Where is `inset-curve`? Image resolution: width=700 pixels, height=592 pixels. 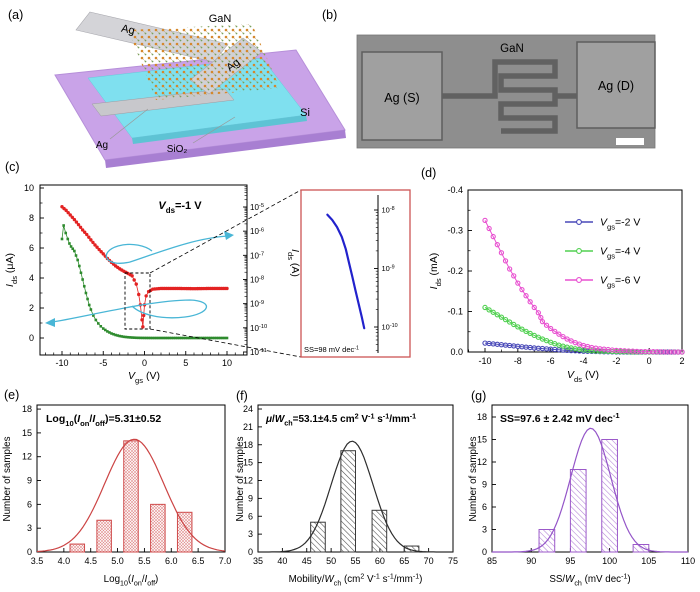
inset-curve is located at coordinates (346, 271).